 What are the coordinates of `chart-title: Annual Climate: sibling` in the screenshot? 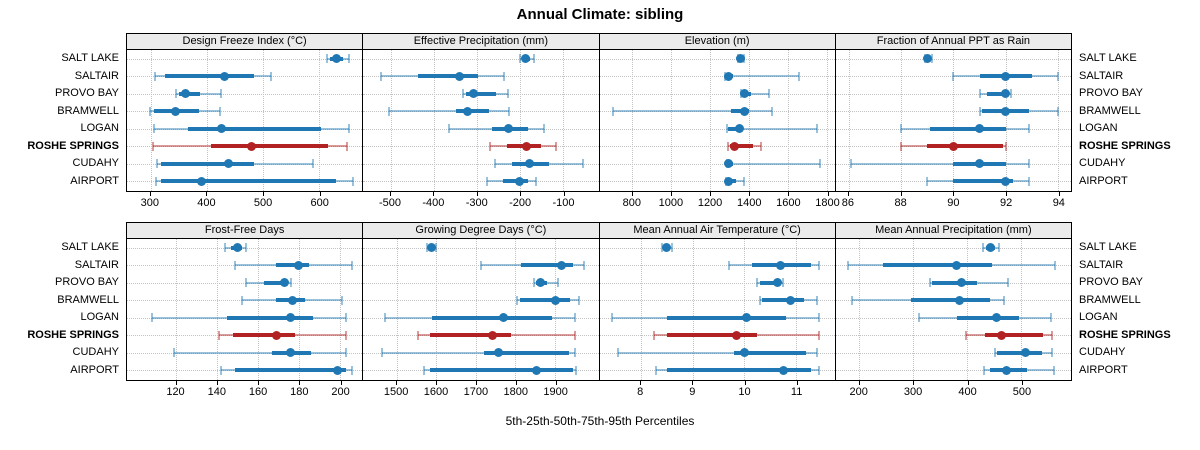 It's located at (600, 14).